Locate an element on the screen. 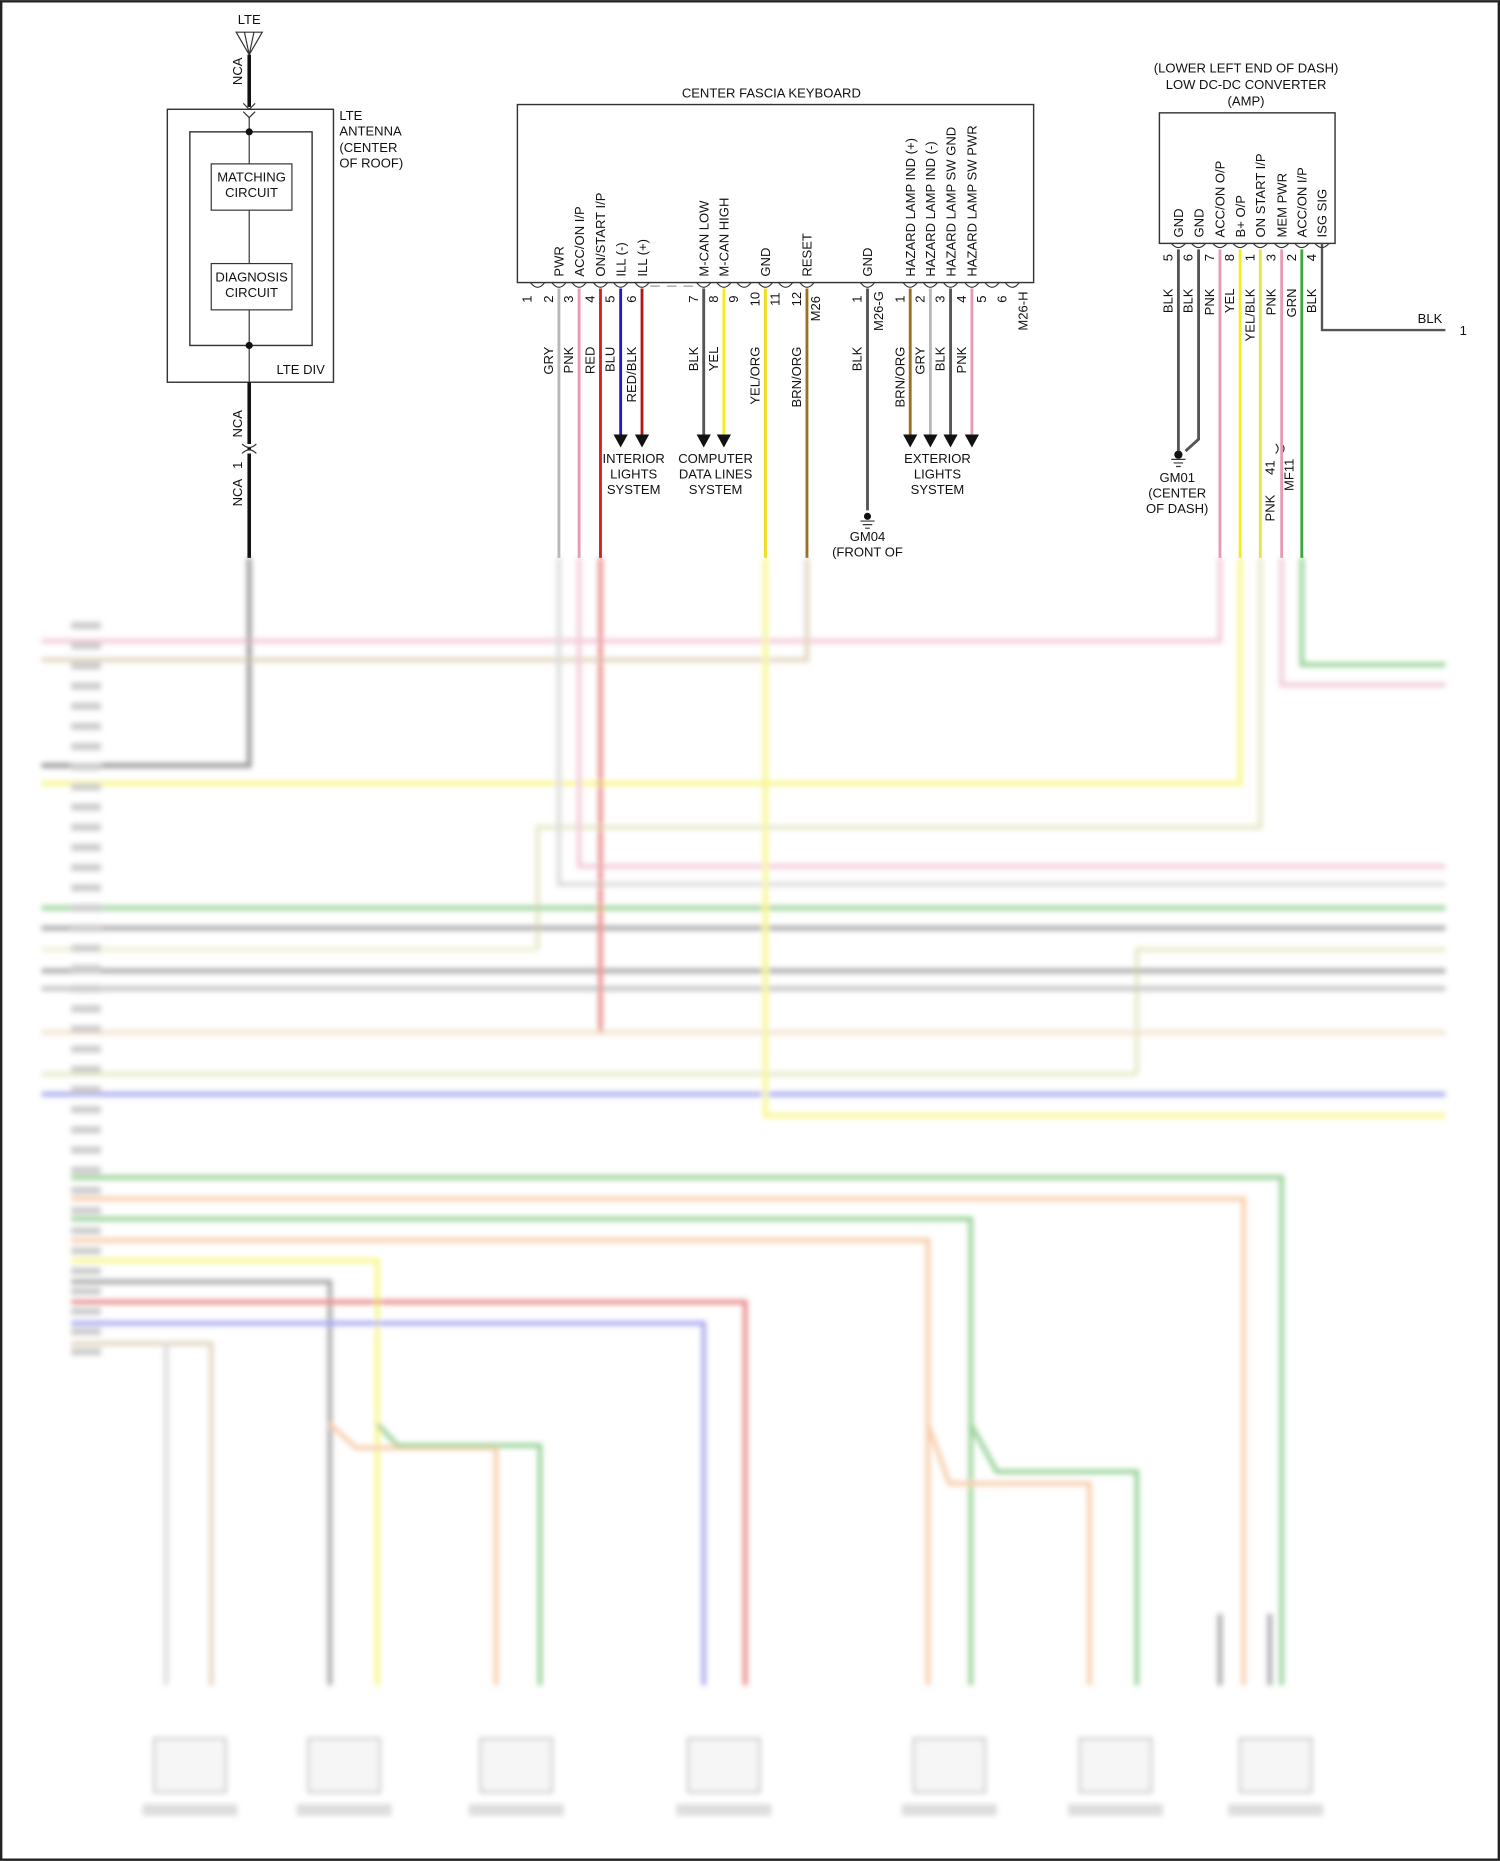 The width and height of the screenshot is (1500, 1861). converter-title: (AMP) is located at coordinates (1246, 101).